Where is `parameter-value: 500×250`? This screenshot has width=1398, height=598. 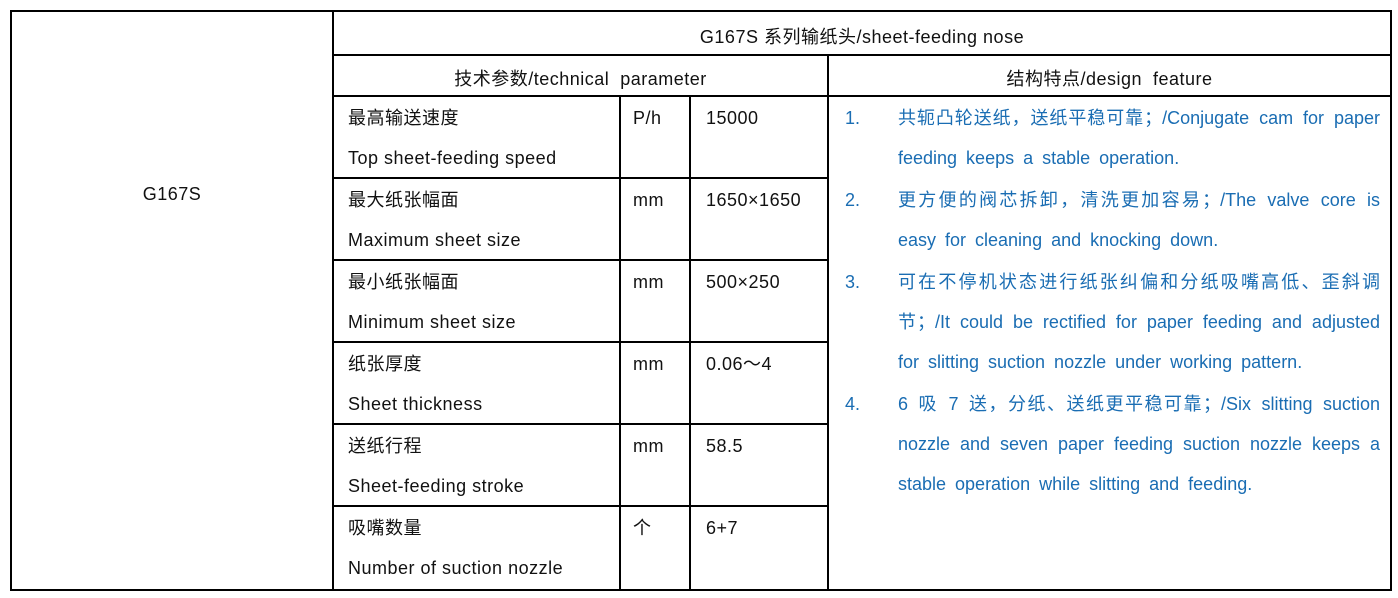
parameter-value: 500×250 is located at coordinates (743, 282).